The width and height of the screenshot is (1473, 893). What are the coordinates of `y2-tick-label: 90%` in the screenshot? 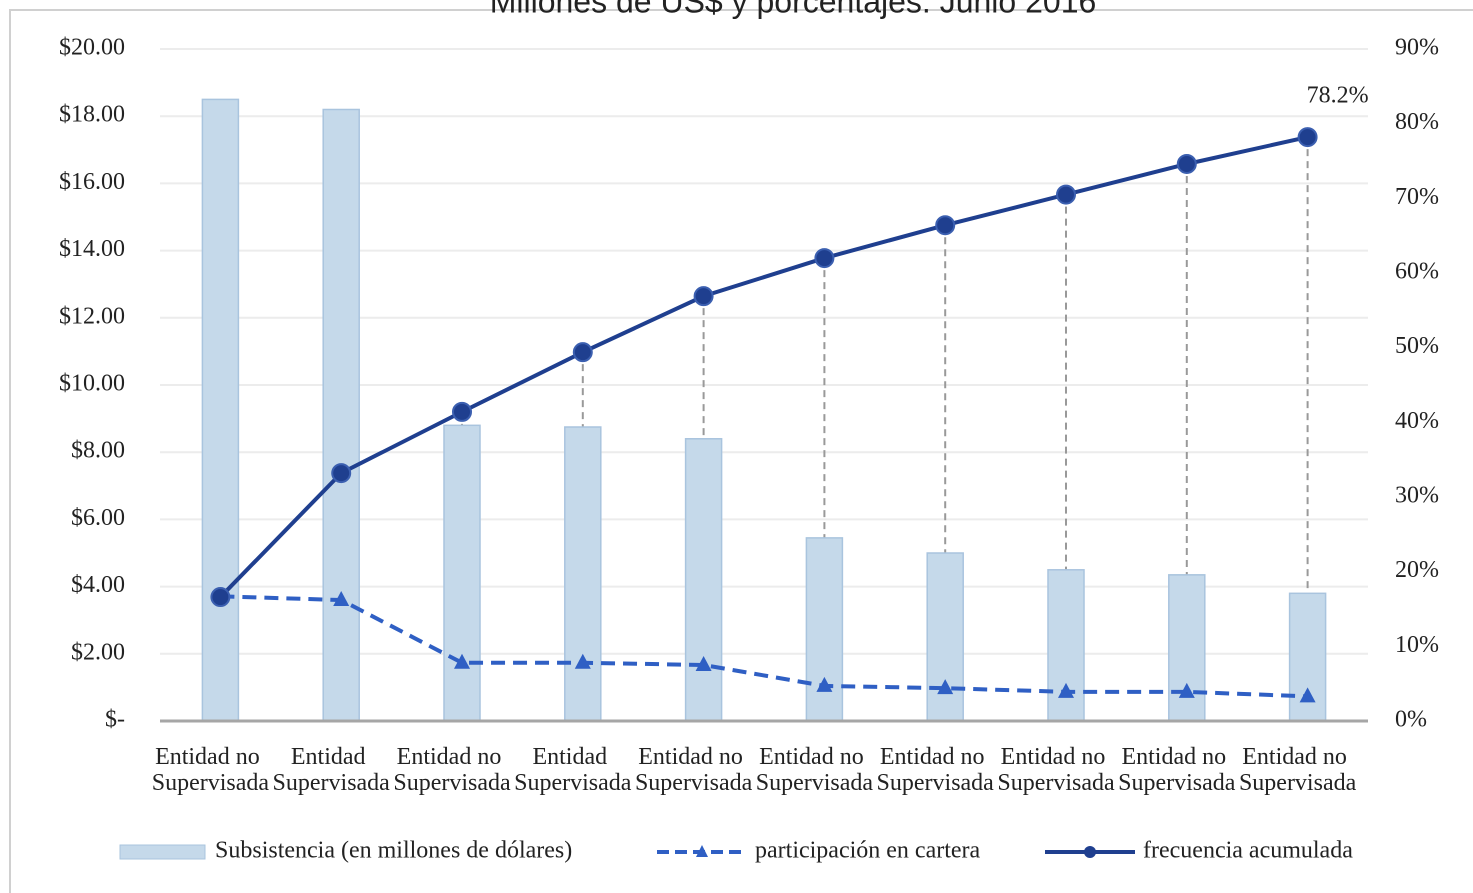 It's located at (1417, 48).